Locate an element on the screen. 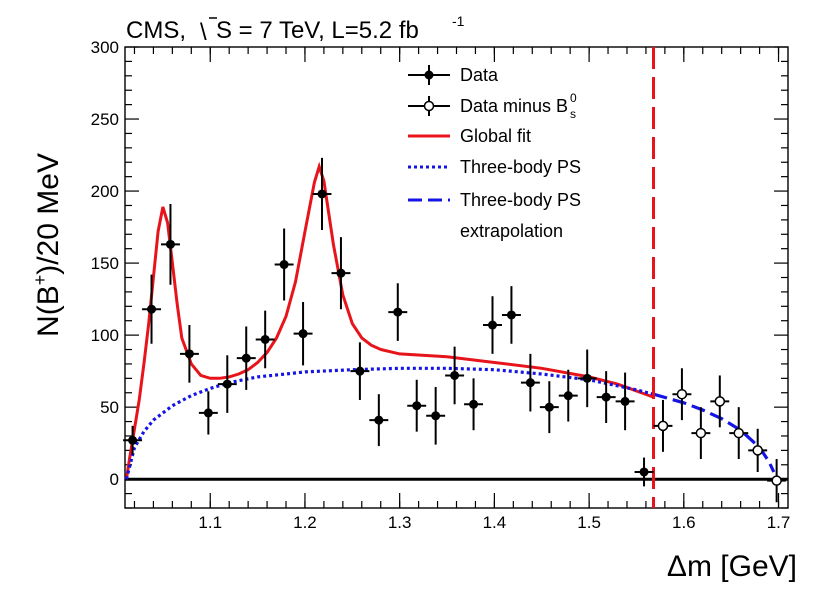 This screenshot has height=596, width=830. curve-dashed-blue is located at coordinates (714, 432).